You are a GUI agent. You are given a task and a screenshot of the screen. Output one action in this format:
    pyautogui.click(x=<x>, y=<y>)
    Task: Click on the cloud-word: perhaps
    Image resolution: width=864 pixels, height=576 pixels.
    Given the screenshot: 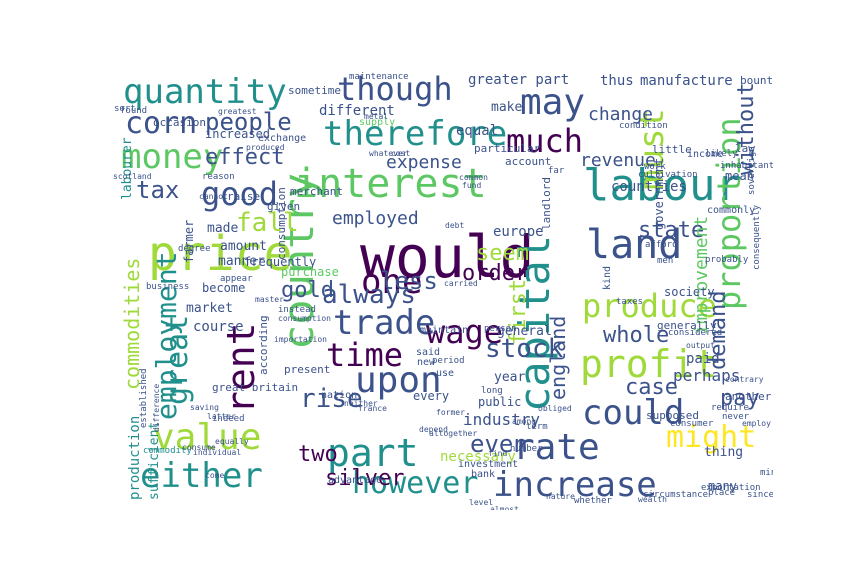 What is the action you would take?
    pyautogui.click(x=707, y=375)
    